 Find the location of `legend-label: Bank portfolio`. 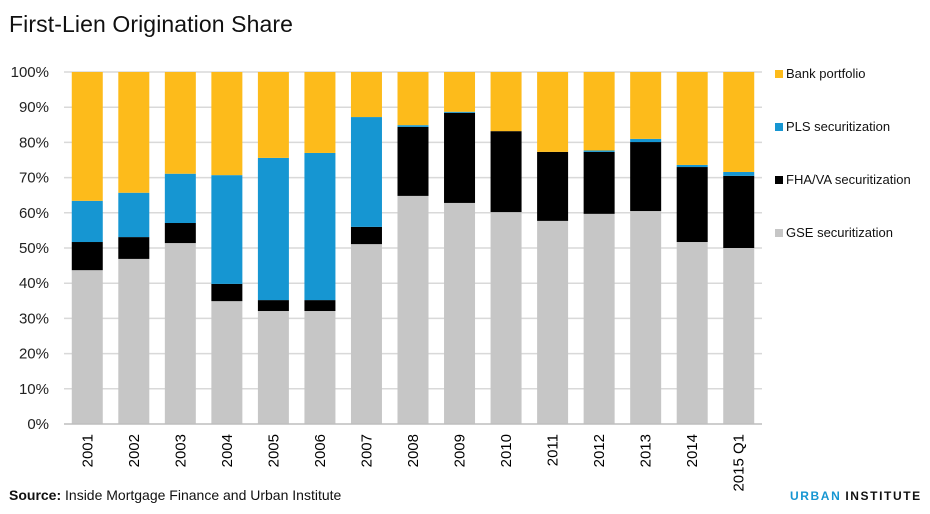

legend-label: Bank portfolio is located at coordinates (826, 73).